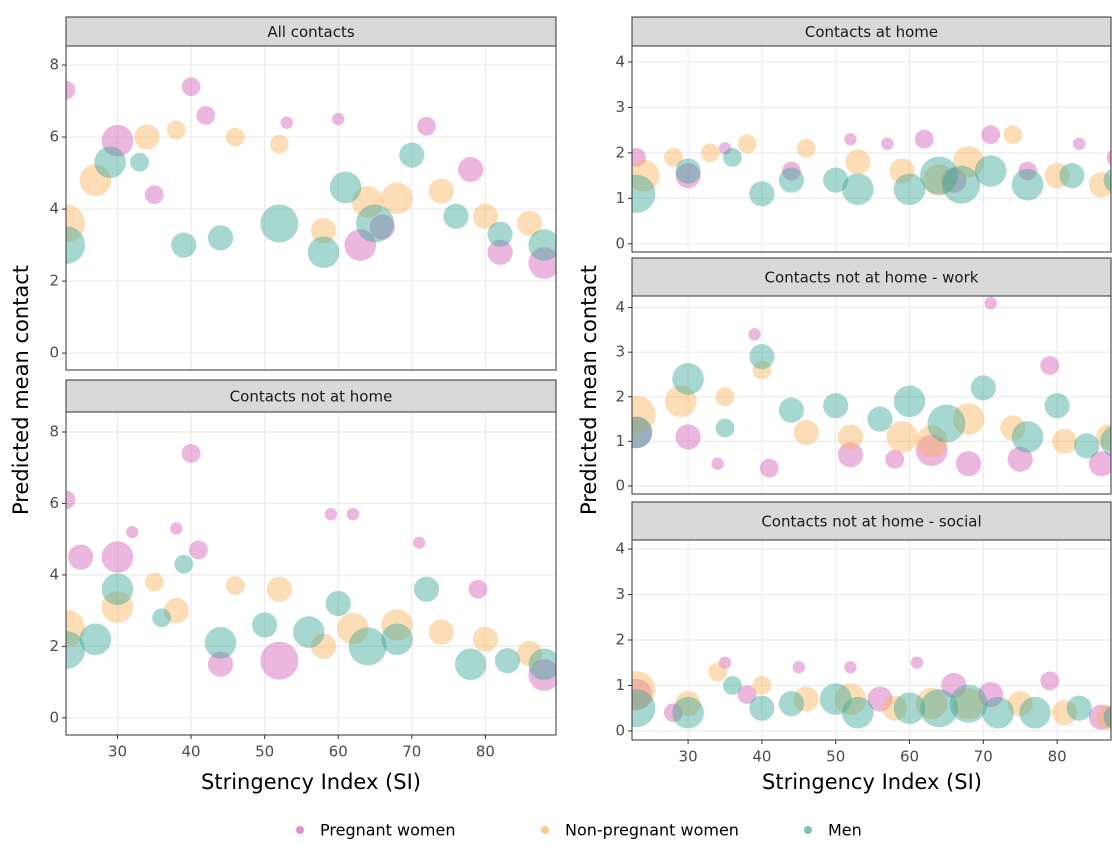  Describe the element at coordinates (485, 752) in the screenshot. I see `x-tick-label: 80` at that location.